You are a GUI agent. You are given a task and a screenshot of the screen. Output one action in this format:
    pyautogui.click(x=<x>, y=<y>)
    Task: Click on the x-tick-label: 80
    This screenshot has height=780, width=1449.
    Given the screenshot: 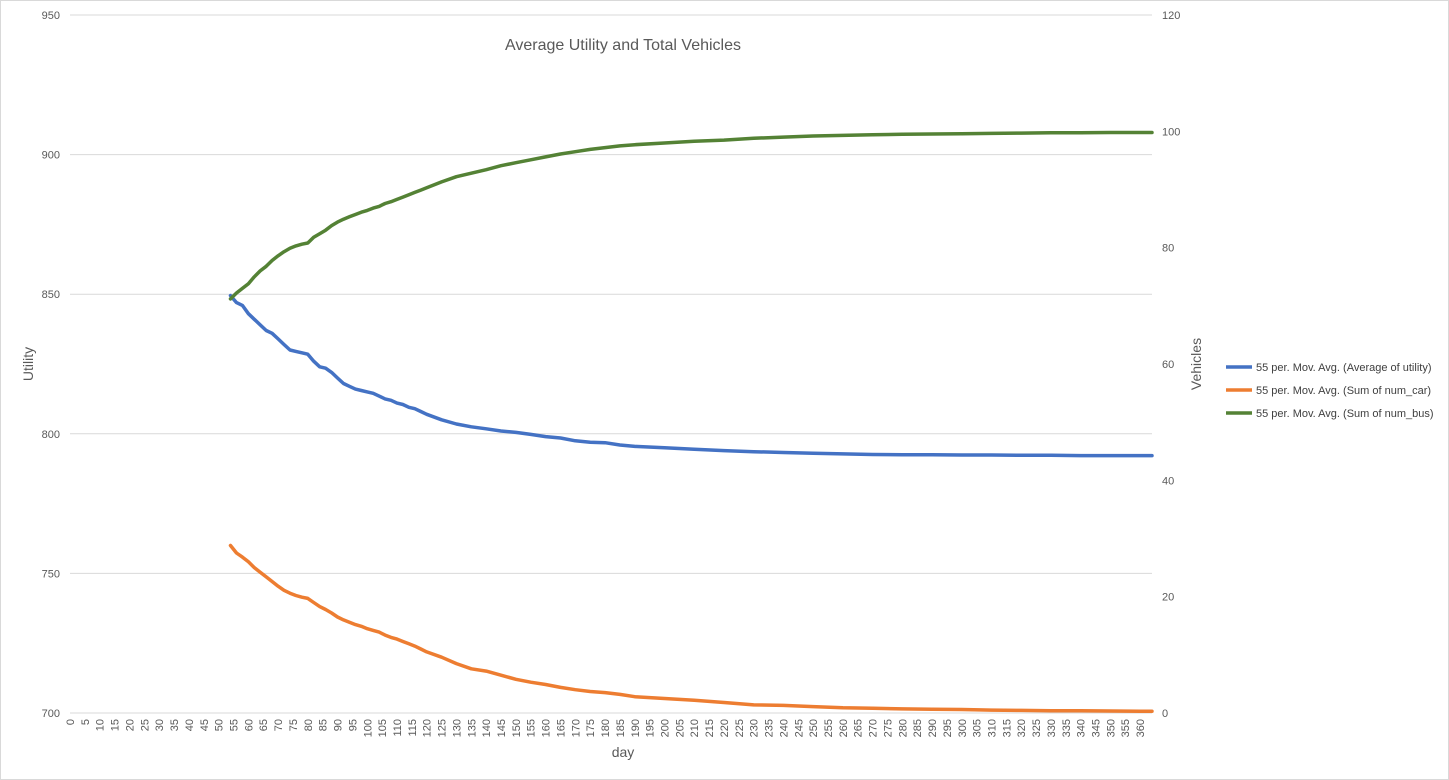 What is the action you would take?
    pyautogui.click(x=309, y=725)
    